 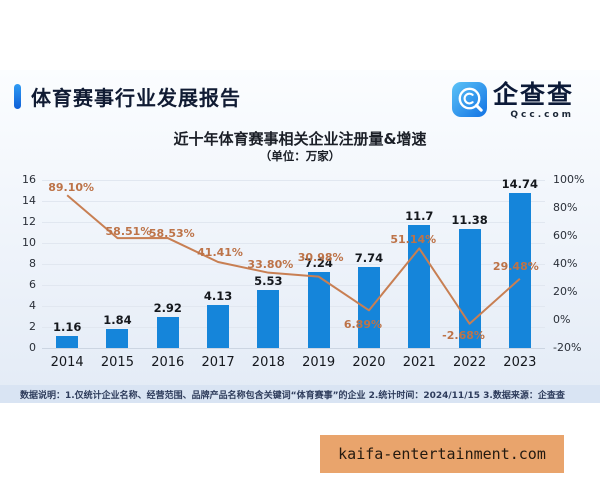 What do you see at coordinates (534, 94) in the screenshot?
I see `qcc-logo-name: 企查查` at bounding box center [534, 94].